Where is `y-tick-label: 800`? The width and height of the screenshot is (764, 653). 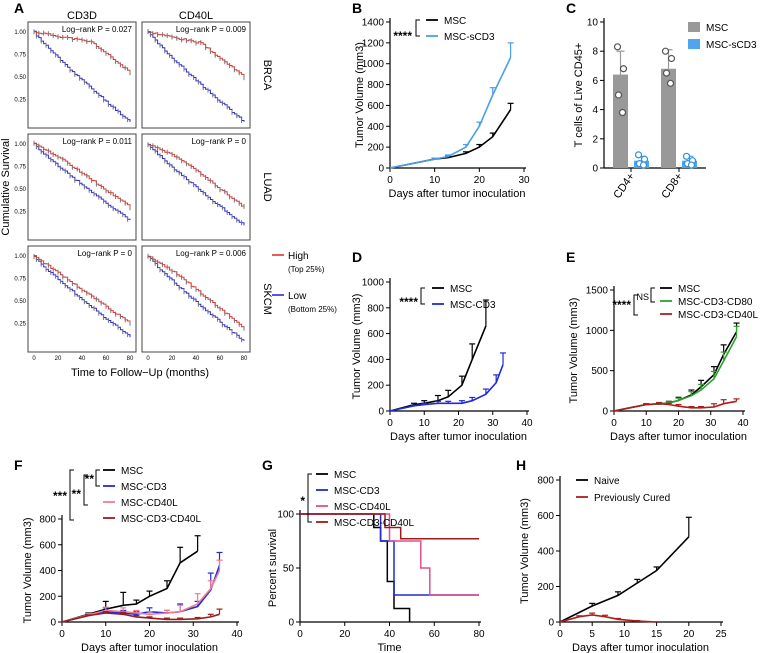 y-tick-label: 800 is located at coordinates (47, 520).